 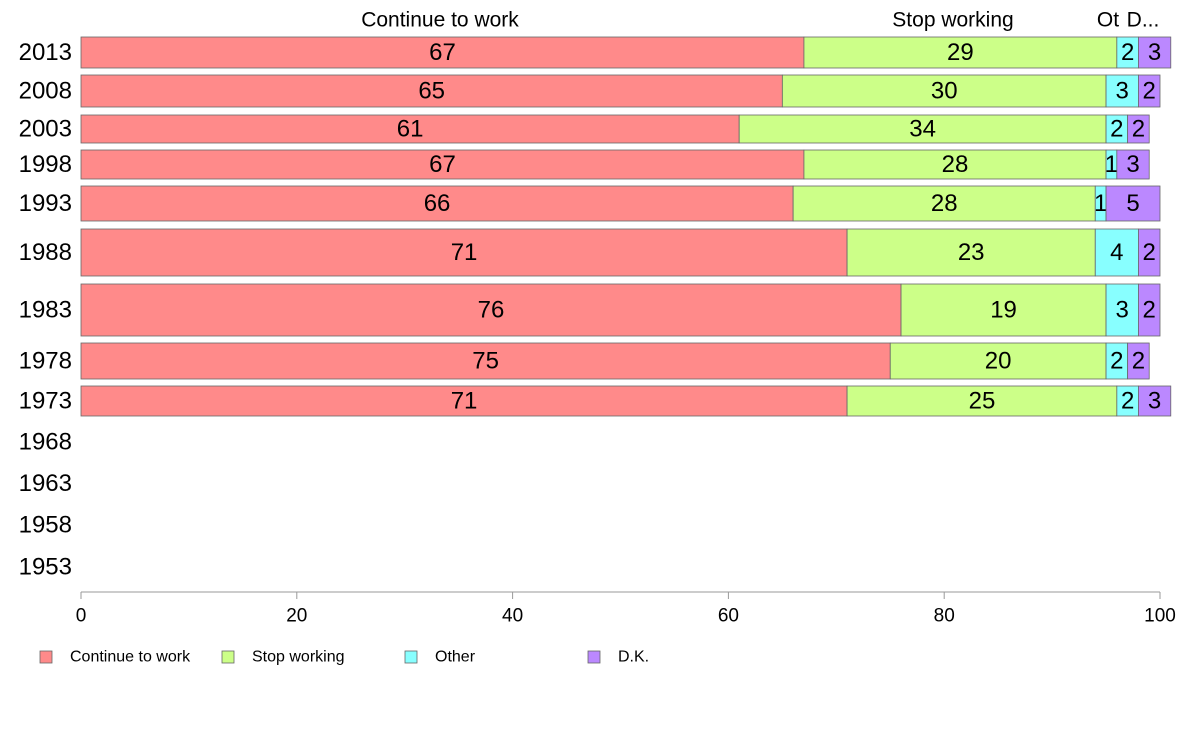 I want to click on year-label: 1993, so click(x=45, y=203).